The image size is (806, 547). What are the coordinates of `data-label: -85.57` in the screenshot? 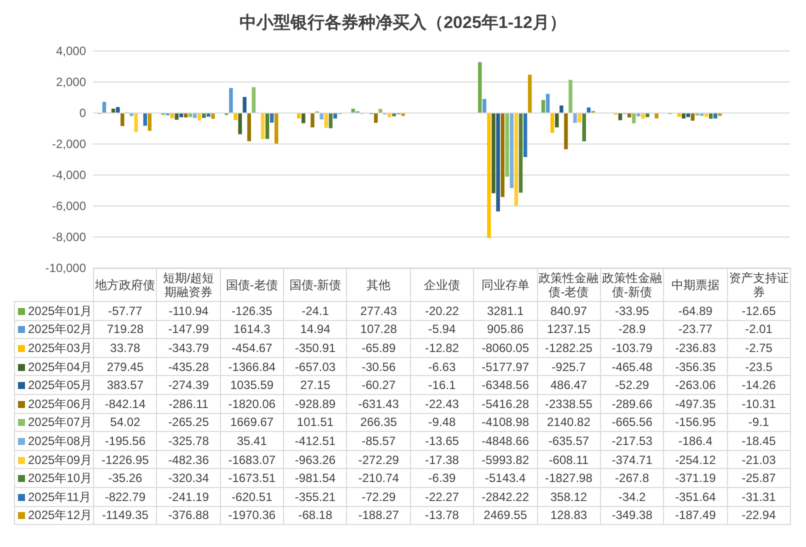 It's located at (378, 441).